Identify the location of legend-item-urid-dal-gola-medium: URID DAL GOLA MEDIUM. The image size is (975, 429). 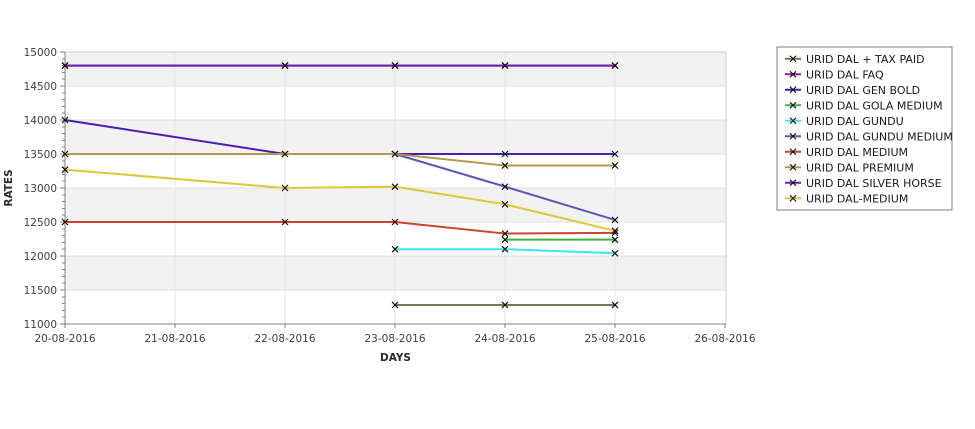
(864, 105).